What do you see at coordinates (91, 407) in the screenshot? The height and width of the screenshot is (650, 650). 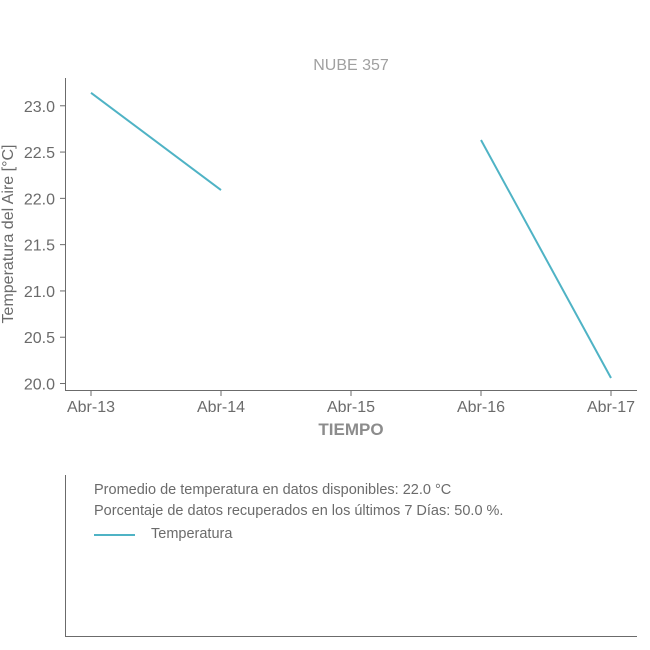 I see `x-tick-label: Abr-13` at bounding box center [91, 407].